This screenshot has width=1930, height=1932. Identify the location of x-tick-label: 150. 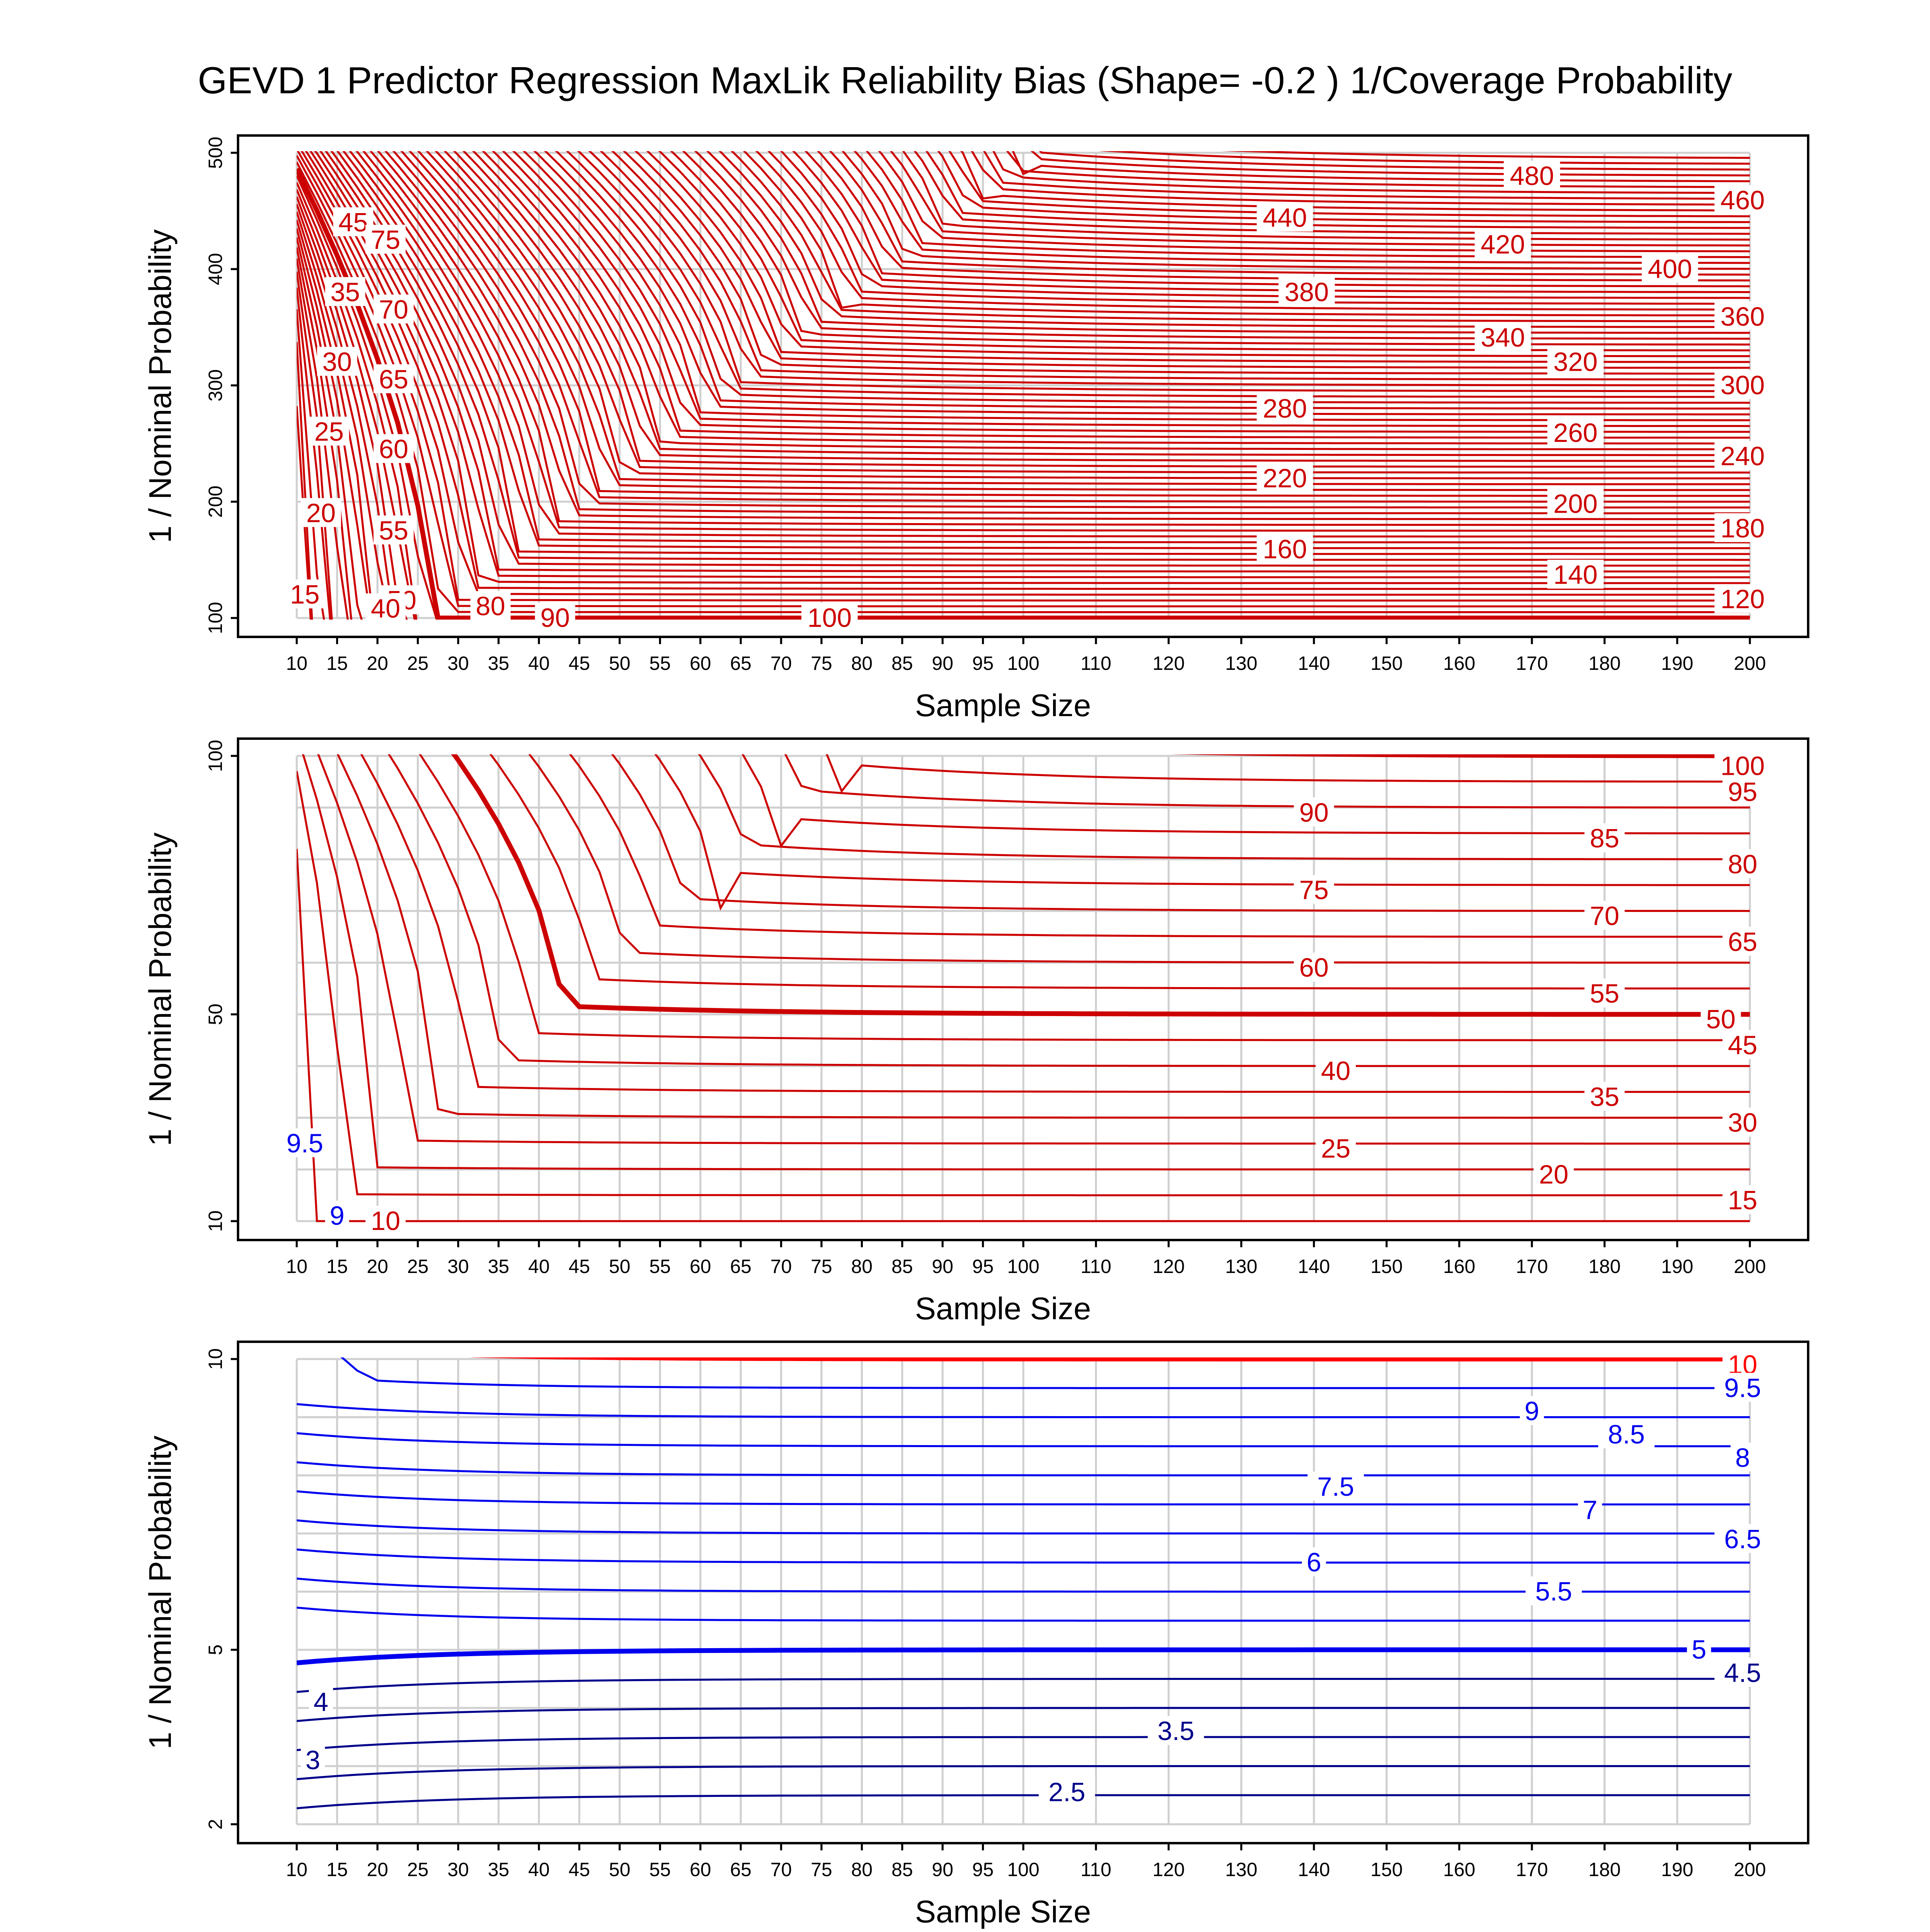
(1386, 663).